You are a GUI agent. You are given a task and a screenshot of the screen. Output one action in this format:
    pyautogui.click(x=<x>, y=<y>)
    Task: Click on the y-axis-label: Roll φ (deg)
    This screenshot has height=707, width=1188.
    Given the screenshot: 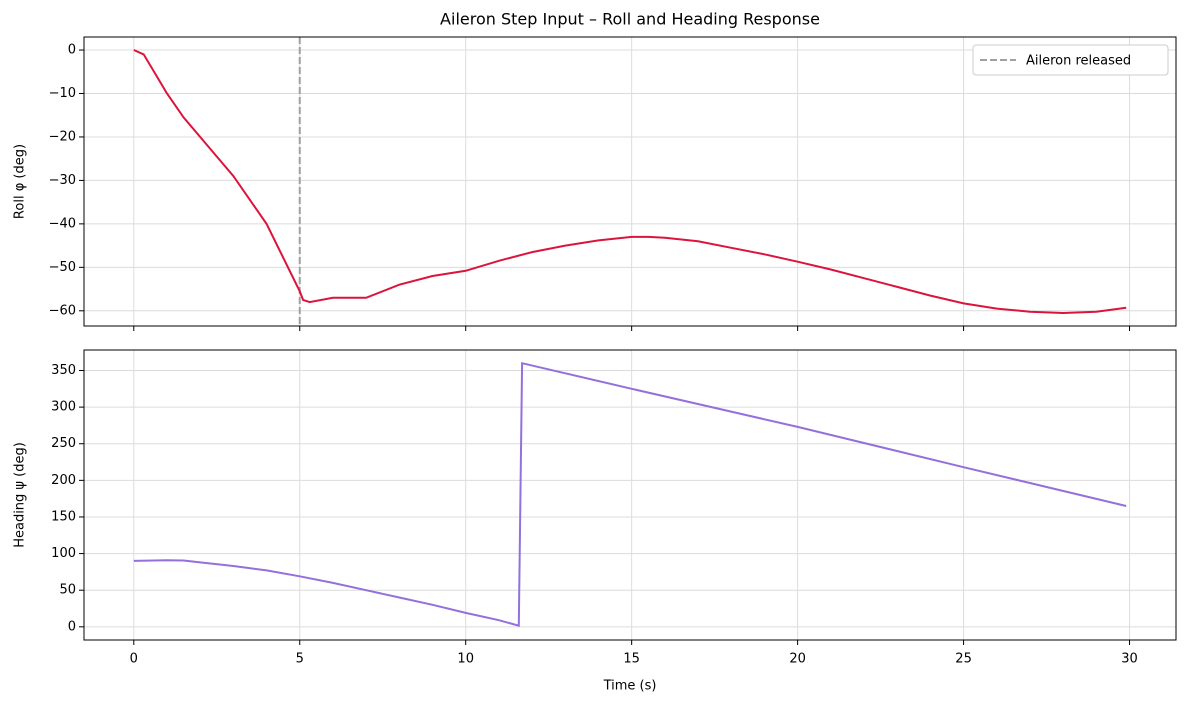 What is the action you would take?
    pyautogui.click(x=20, y=181)
    